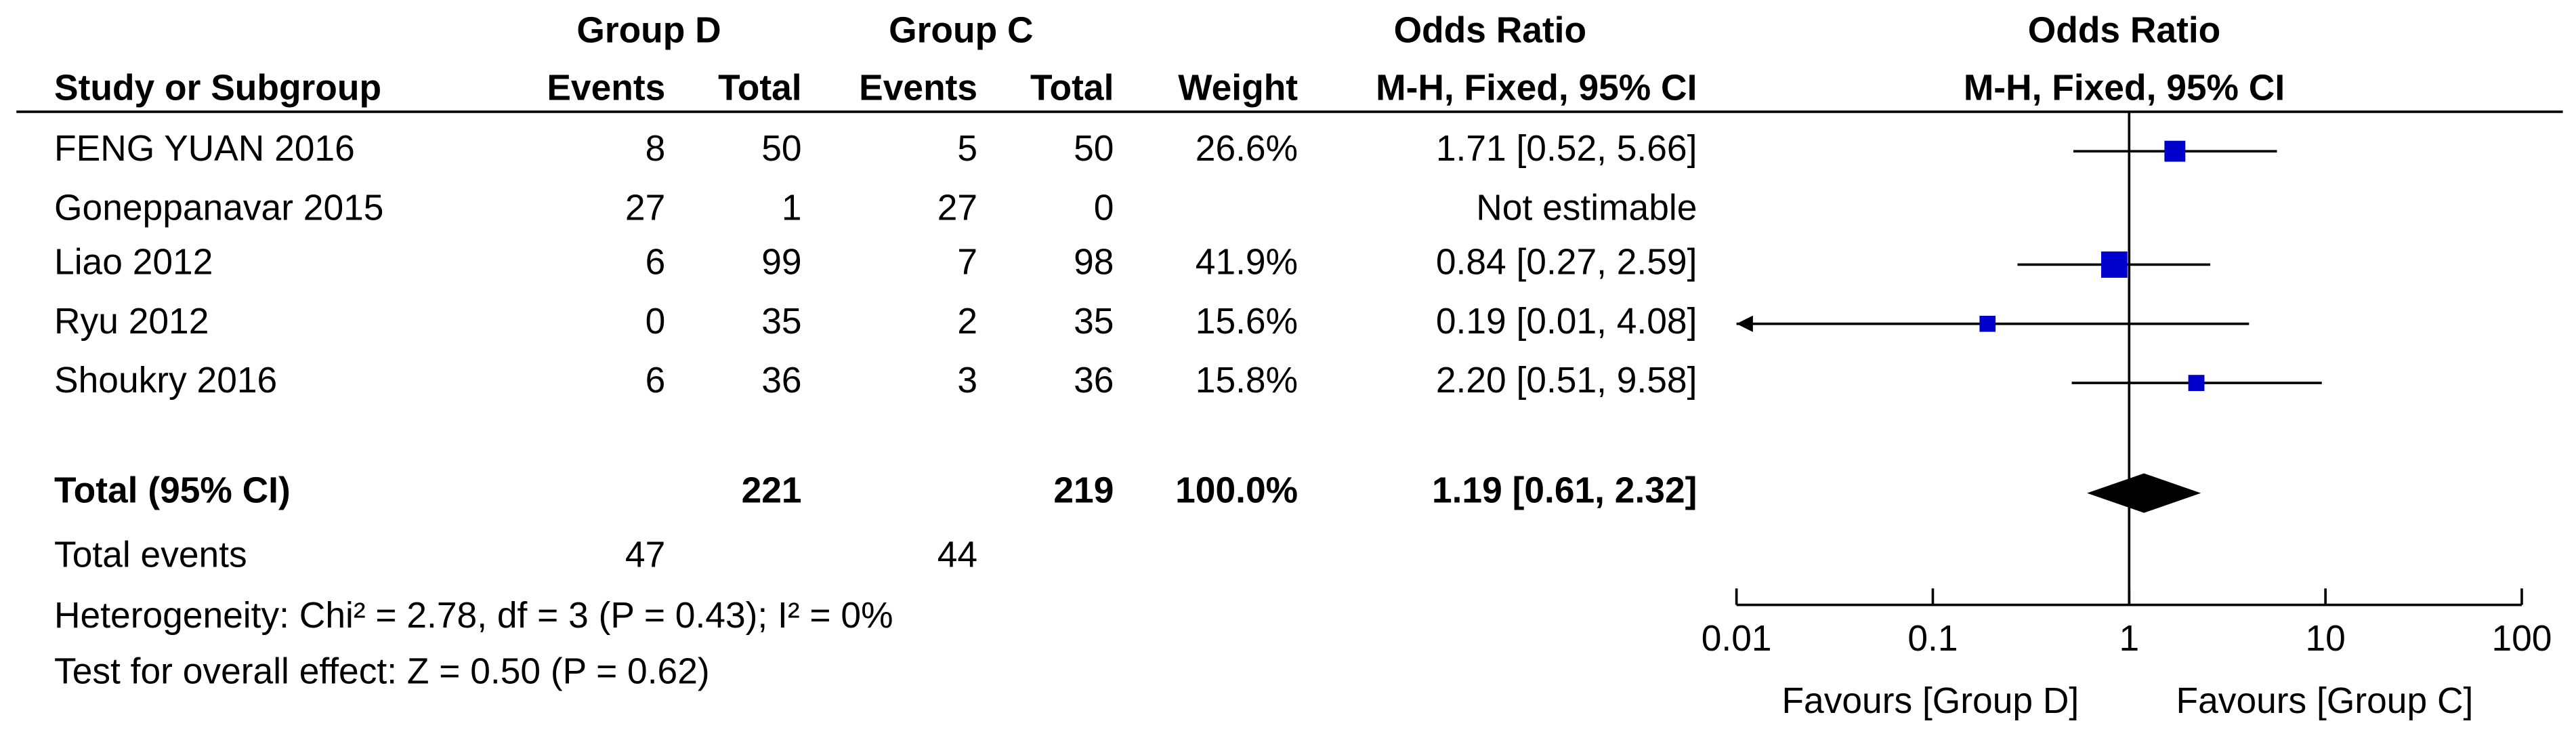 This screenshot has width=2576, height=738. Describe the element at coordinates (645, 555) in the screenshot. I see `events-cell: 47` at that location.